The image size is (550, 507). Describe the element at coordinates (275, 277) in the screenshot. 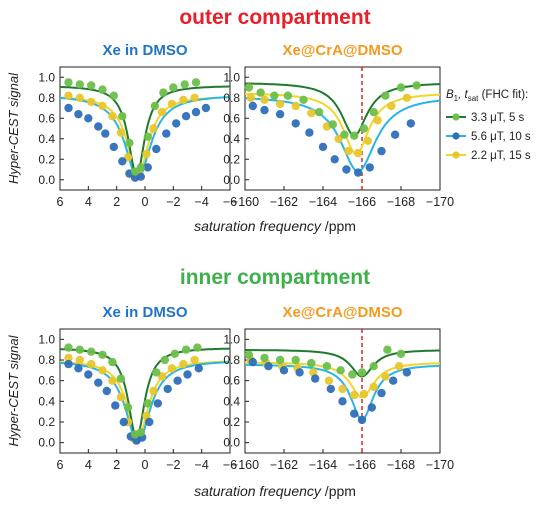

I see `inner-compartment-title: inner compartment` at that location.